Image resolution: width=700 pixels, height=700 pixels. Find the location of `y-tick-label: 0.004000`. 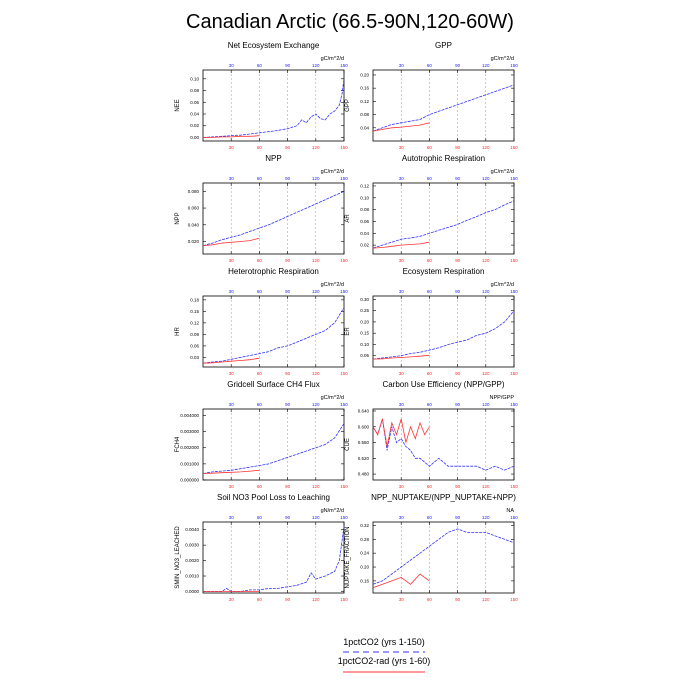

y-tick-label: 0.004000 is located at coordinates (189, 415).